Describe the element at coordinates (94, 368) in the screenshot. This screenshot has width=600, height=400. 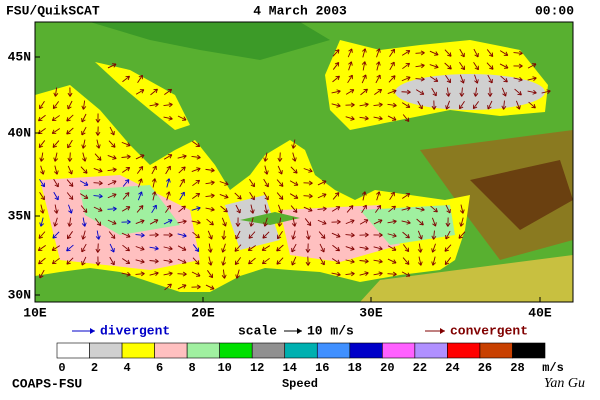
I see `colorbar-label: 2` at that location.